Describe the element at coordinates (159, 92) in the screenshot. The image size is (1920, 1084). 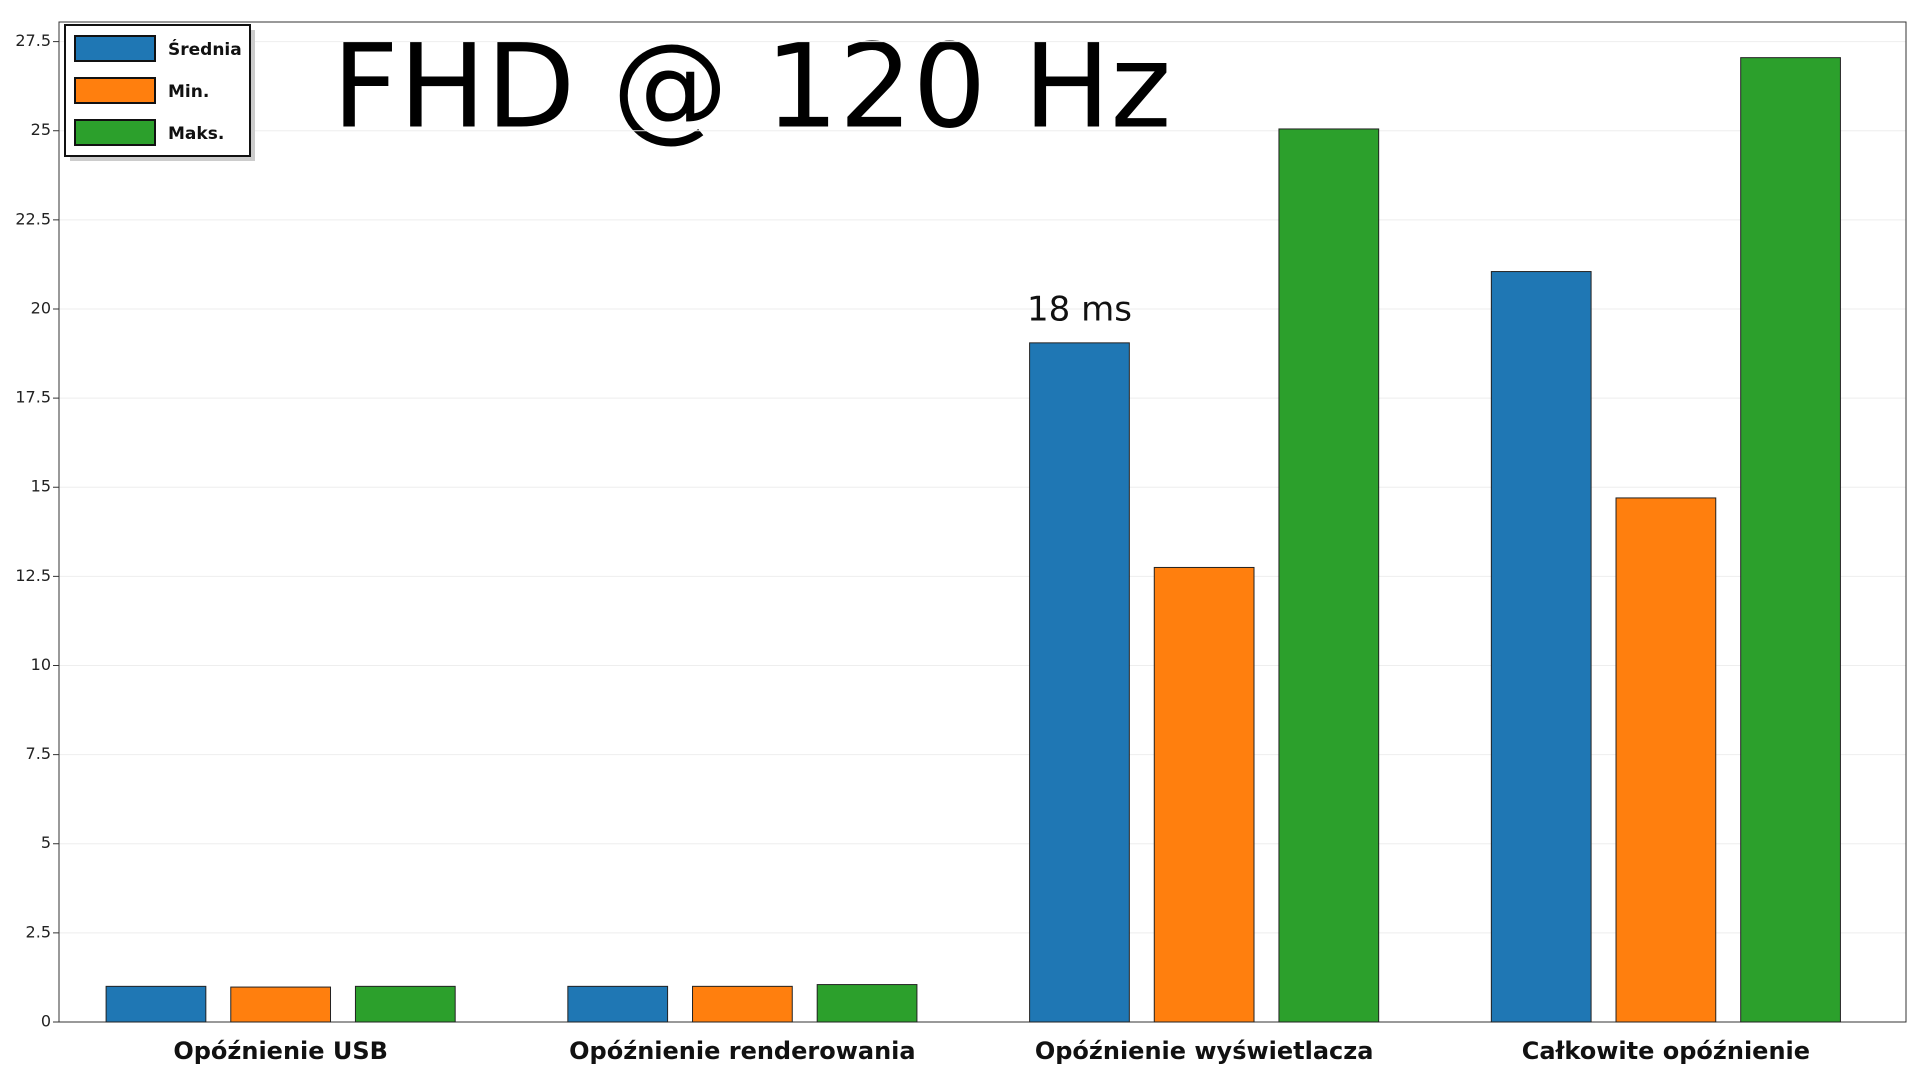
I see `legend: Średnia Min. Maks.` at that location.